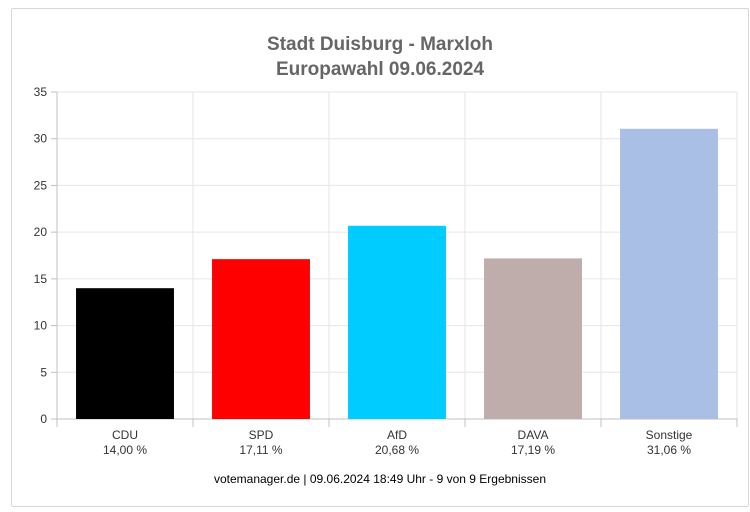 This screenshot has width=750, height=512. I want to click on x-tick-label: SPD, so click(261, 435).